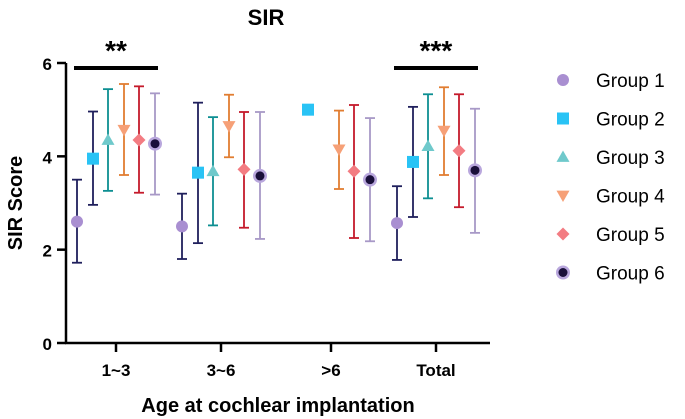 Image resolution: width=685 pixels, height=419 pixels. I want to click on legend-item: Group 5, so click(610, 235).